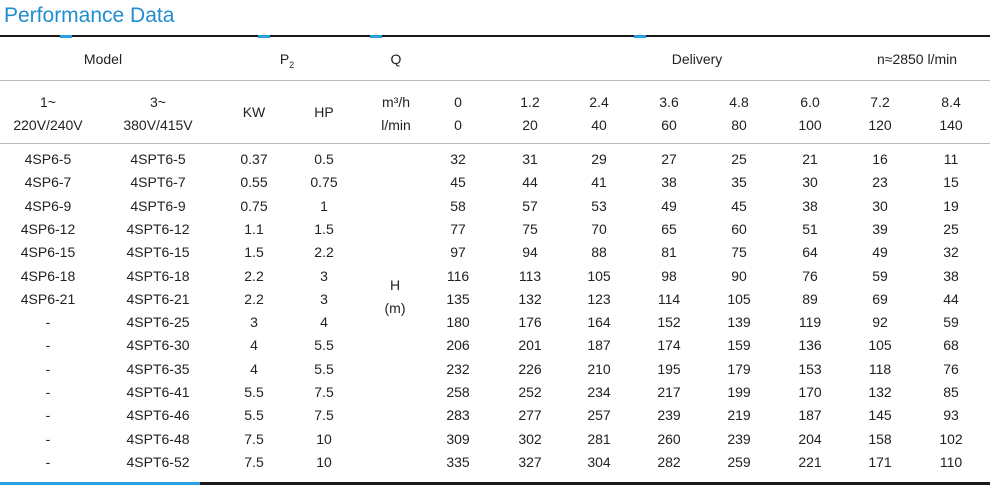  What do you see at coordinates (158, 102) in the screenshot?
I see `header-phase3-top: 3~` at bounding box center [158, 102].